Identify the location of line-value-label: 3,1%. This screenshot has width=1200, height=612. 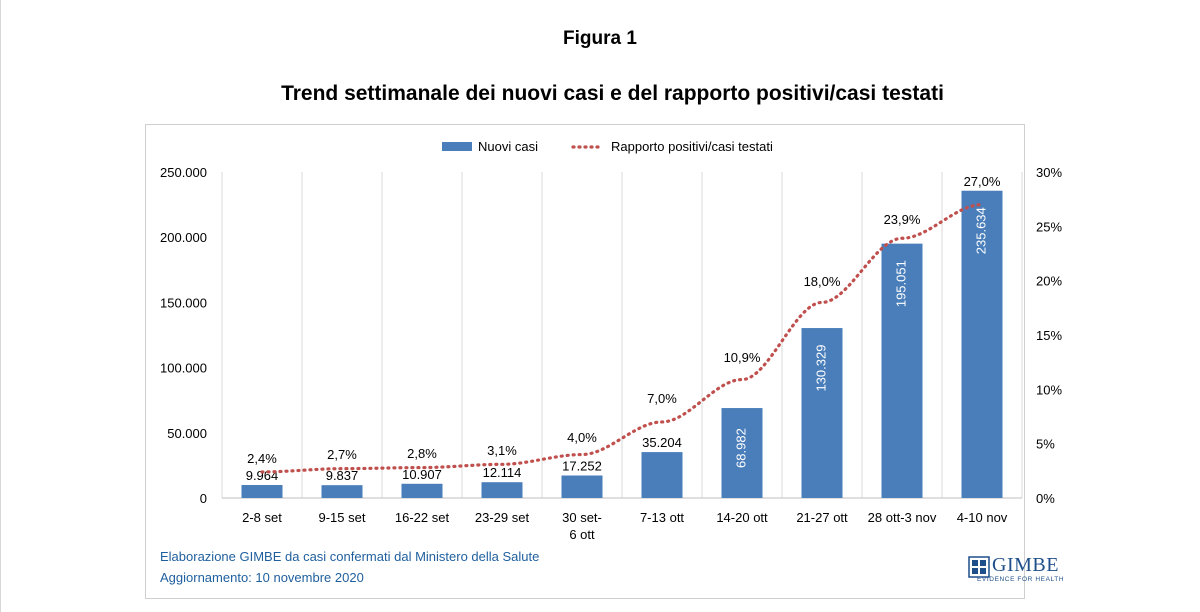
(502, 450).